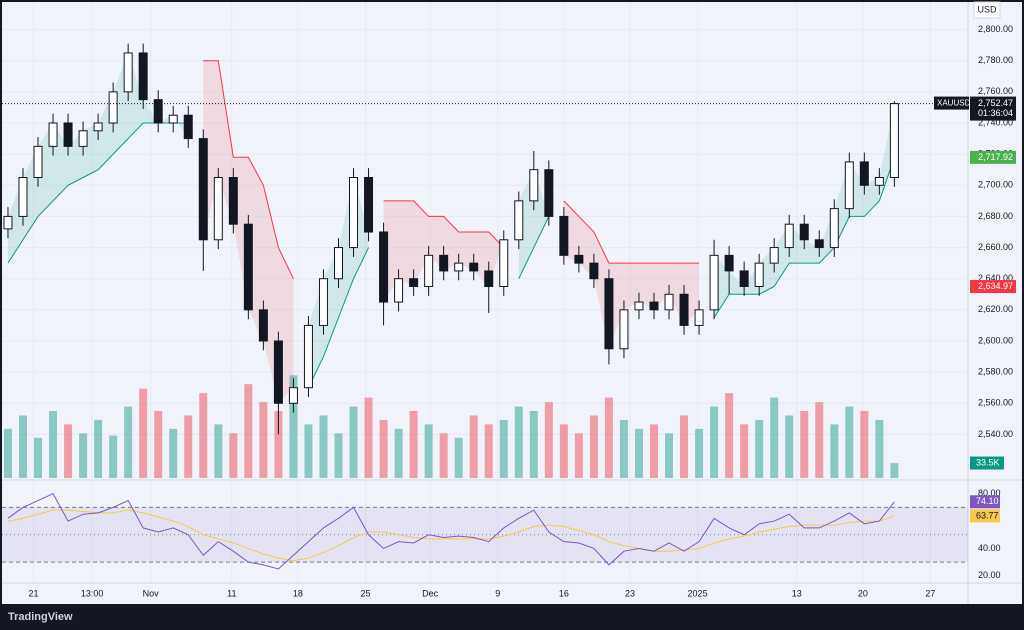 Image resolution: width=1024 pixels, height=630 pixels. I want to click on rsi-tag, so click(985, 502).